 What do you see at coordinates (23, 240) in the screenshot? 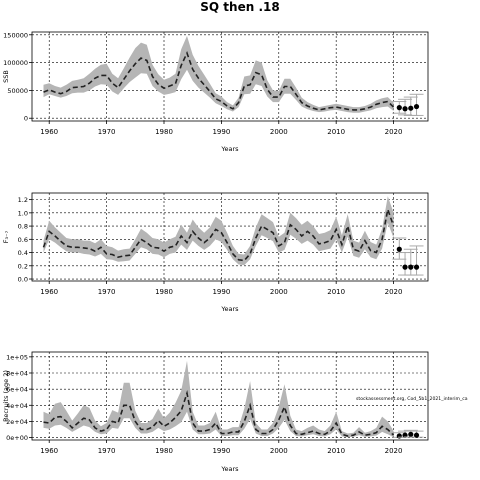
I see `y-tick-label: 0.6` at bounding box center [23, 240].